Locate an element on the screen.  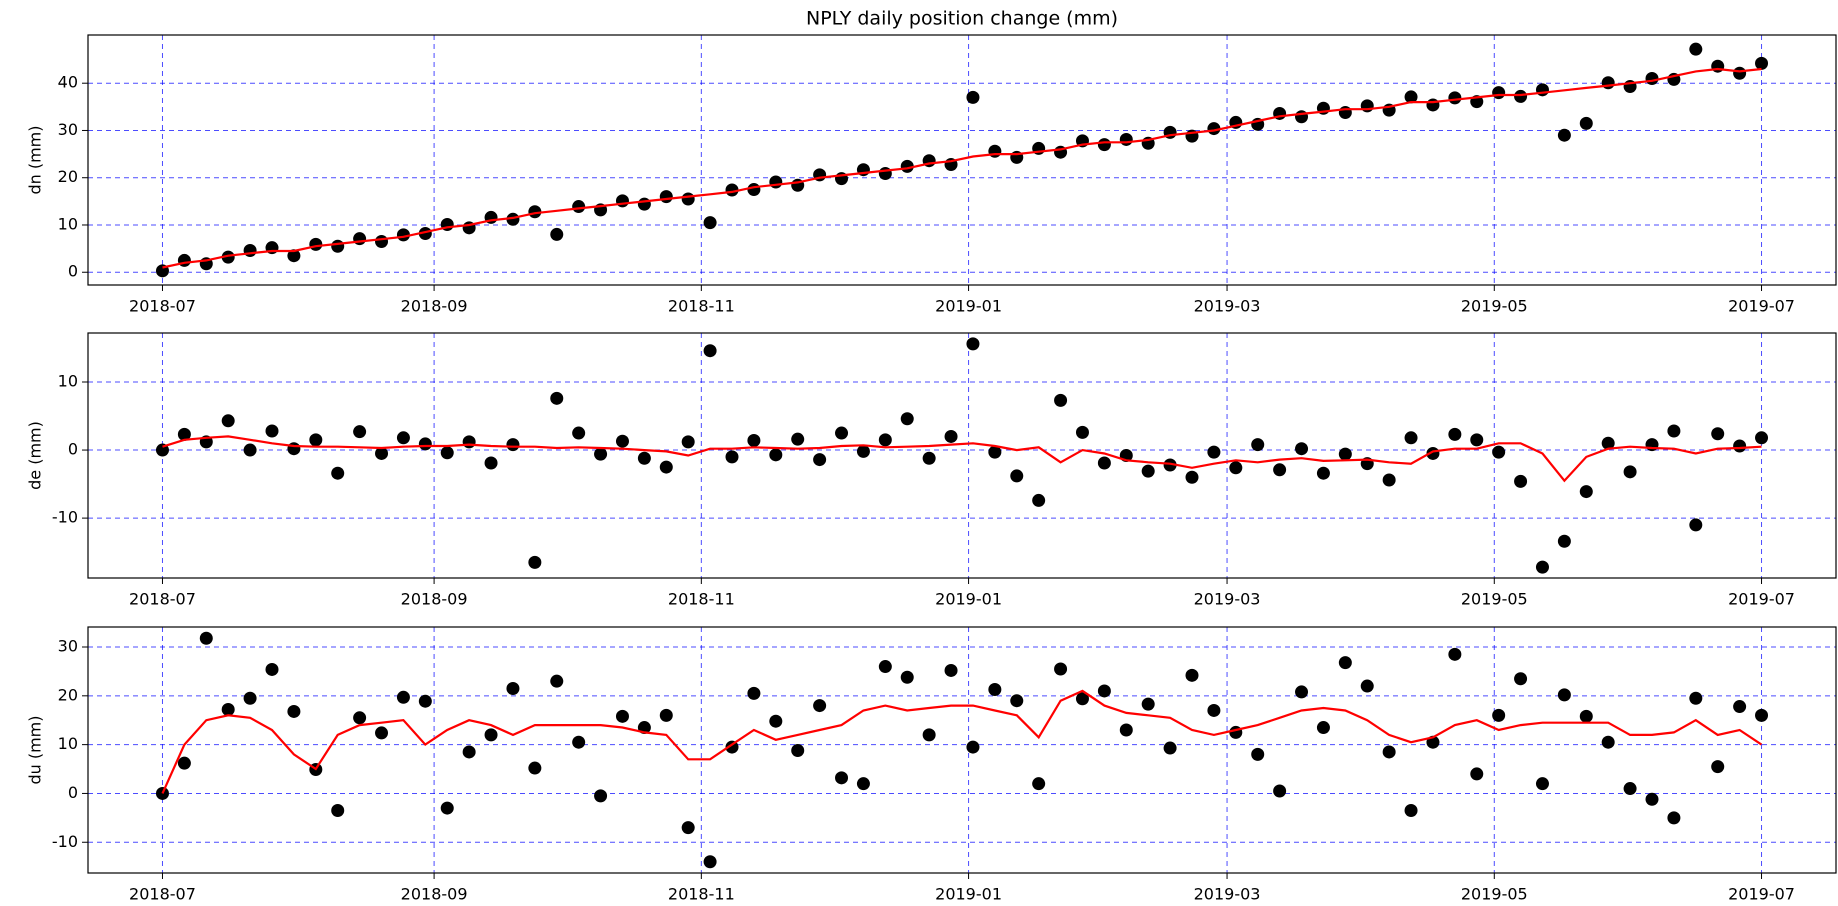
x-tick-label: 2019-05 is located at coordinates (1494, 599).